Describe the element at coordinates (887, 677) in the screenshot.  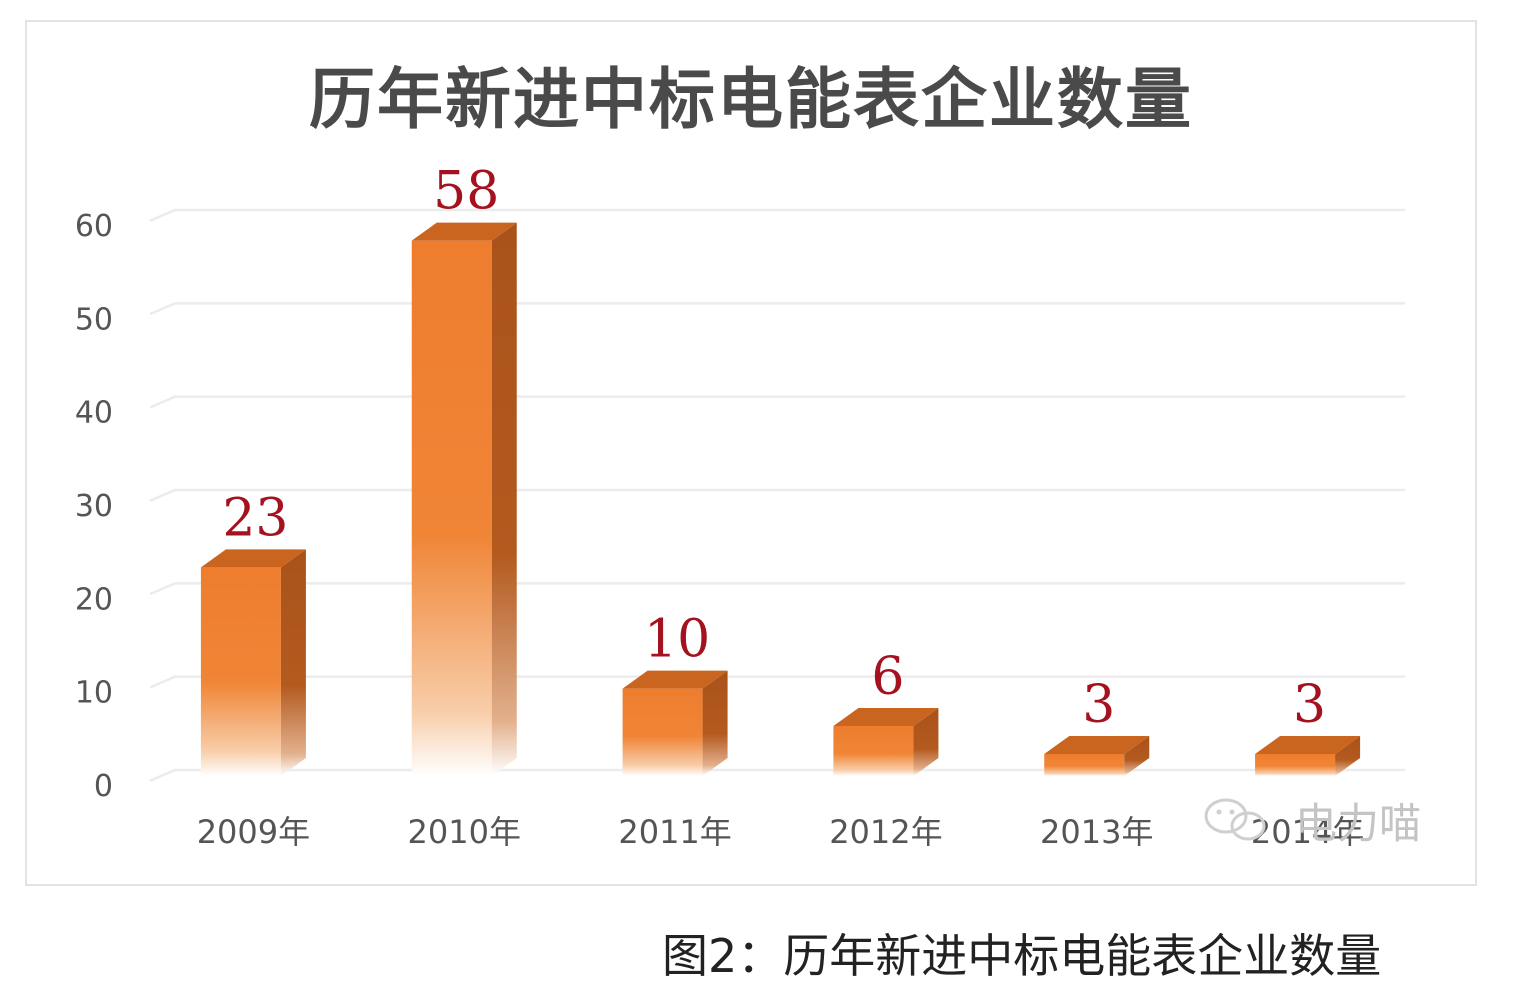
I see `data-label: 6` at that location.